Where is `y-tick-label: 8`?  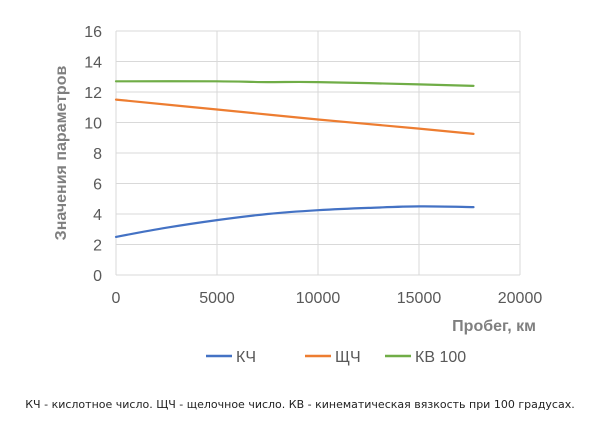 y-tick-label: 8 is located at coordinates (97, 154).